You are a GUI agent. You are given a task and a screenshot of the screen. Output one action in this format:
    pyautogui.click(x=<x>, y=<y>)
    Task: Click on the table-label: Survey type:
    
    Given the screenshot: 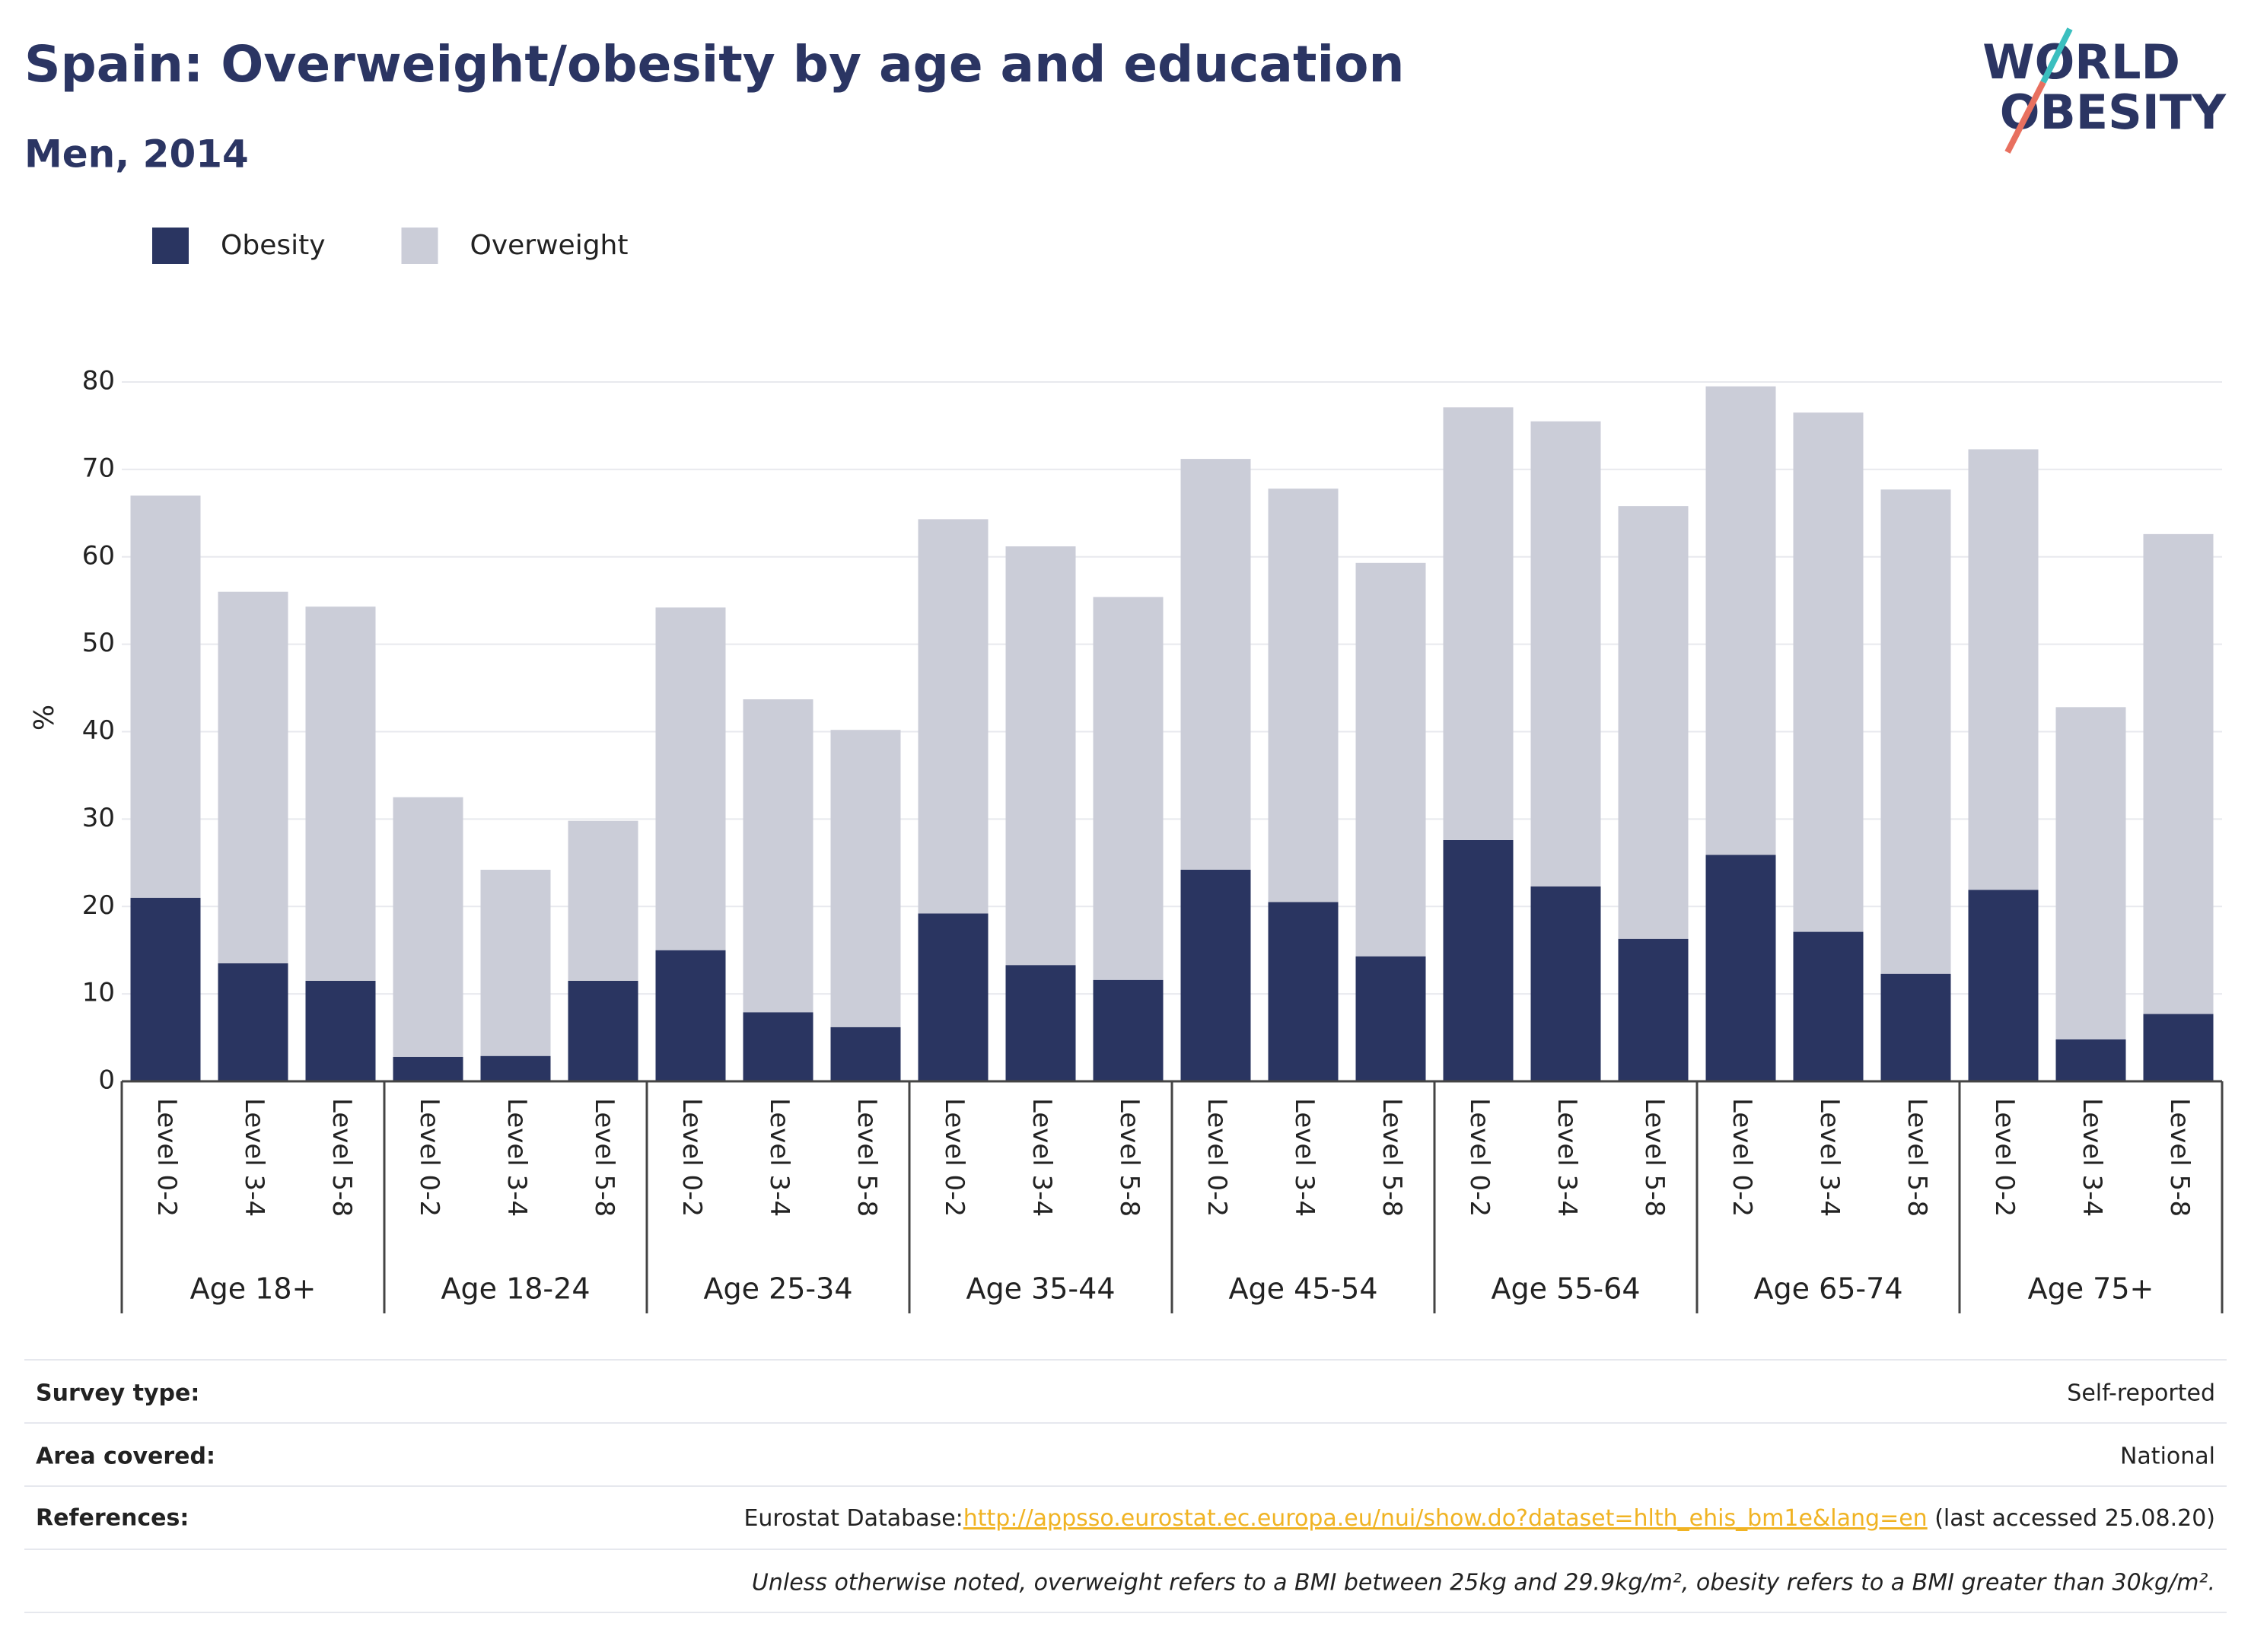 What is the action you would take?
    pyautogui.click(x=117, y=1393)
    